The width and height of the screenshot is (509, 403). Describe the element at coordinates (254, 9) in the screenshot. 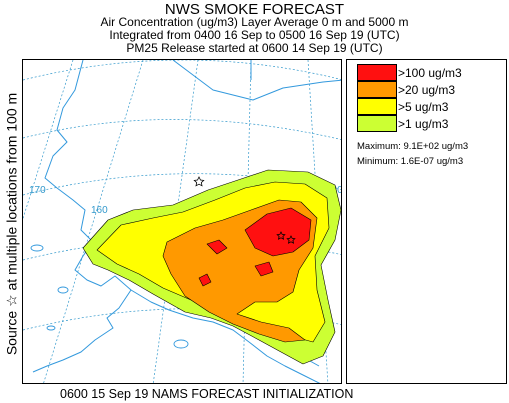

I see `forecast-title: NWS SMOKE FORECAST` at that location.